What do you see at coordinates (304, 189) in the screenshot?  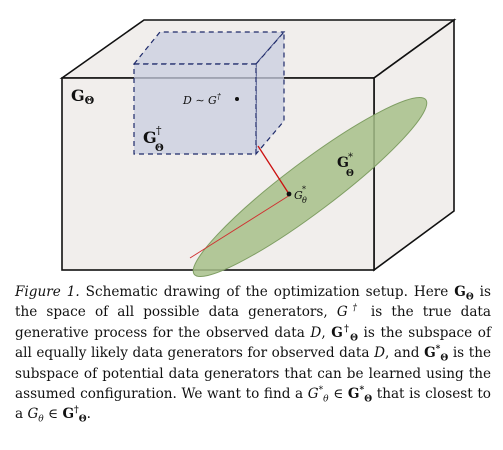 I see `label-g-theta-star-point-sup: *` at bounding box center [304, 189].